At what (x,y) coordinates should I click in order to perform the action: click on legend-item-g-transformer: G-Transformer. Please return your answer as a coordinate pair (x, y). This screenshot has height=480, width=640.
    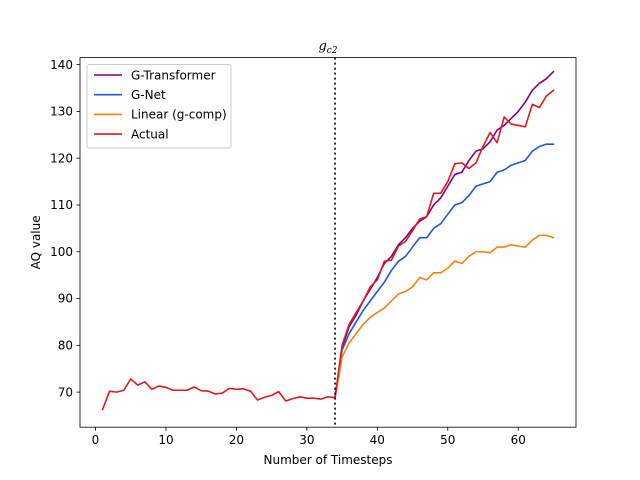
    Looking at the image, I should click on (155, 75).